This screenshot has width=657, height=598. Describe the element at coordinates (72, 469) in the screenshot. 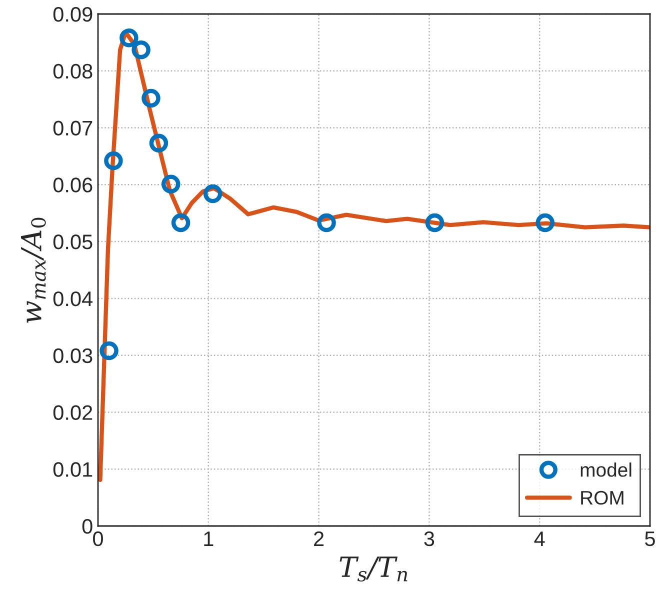

I see `y-tick-label: 0.01` at that location.